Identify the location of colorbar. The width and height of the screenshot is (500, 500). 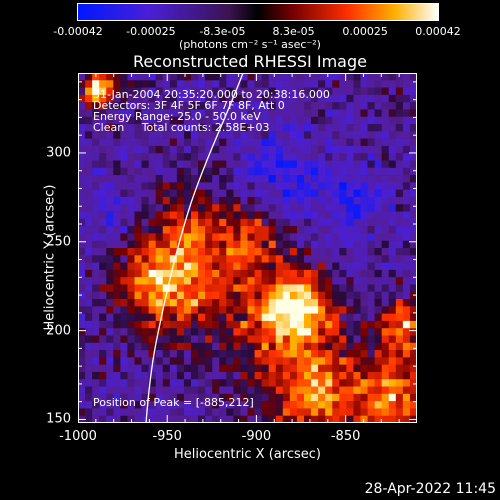
(258, 12).